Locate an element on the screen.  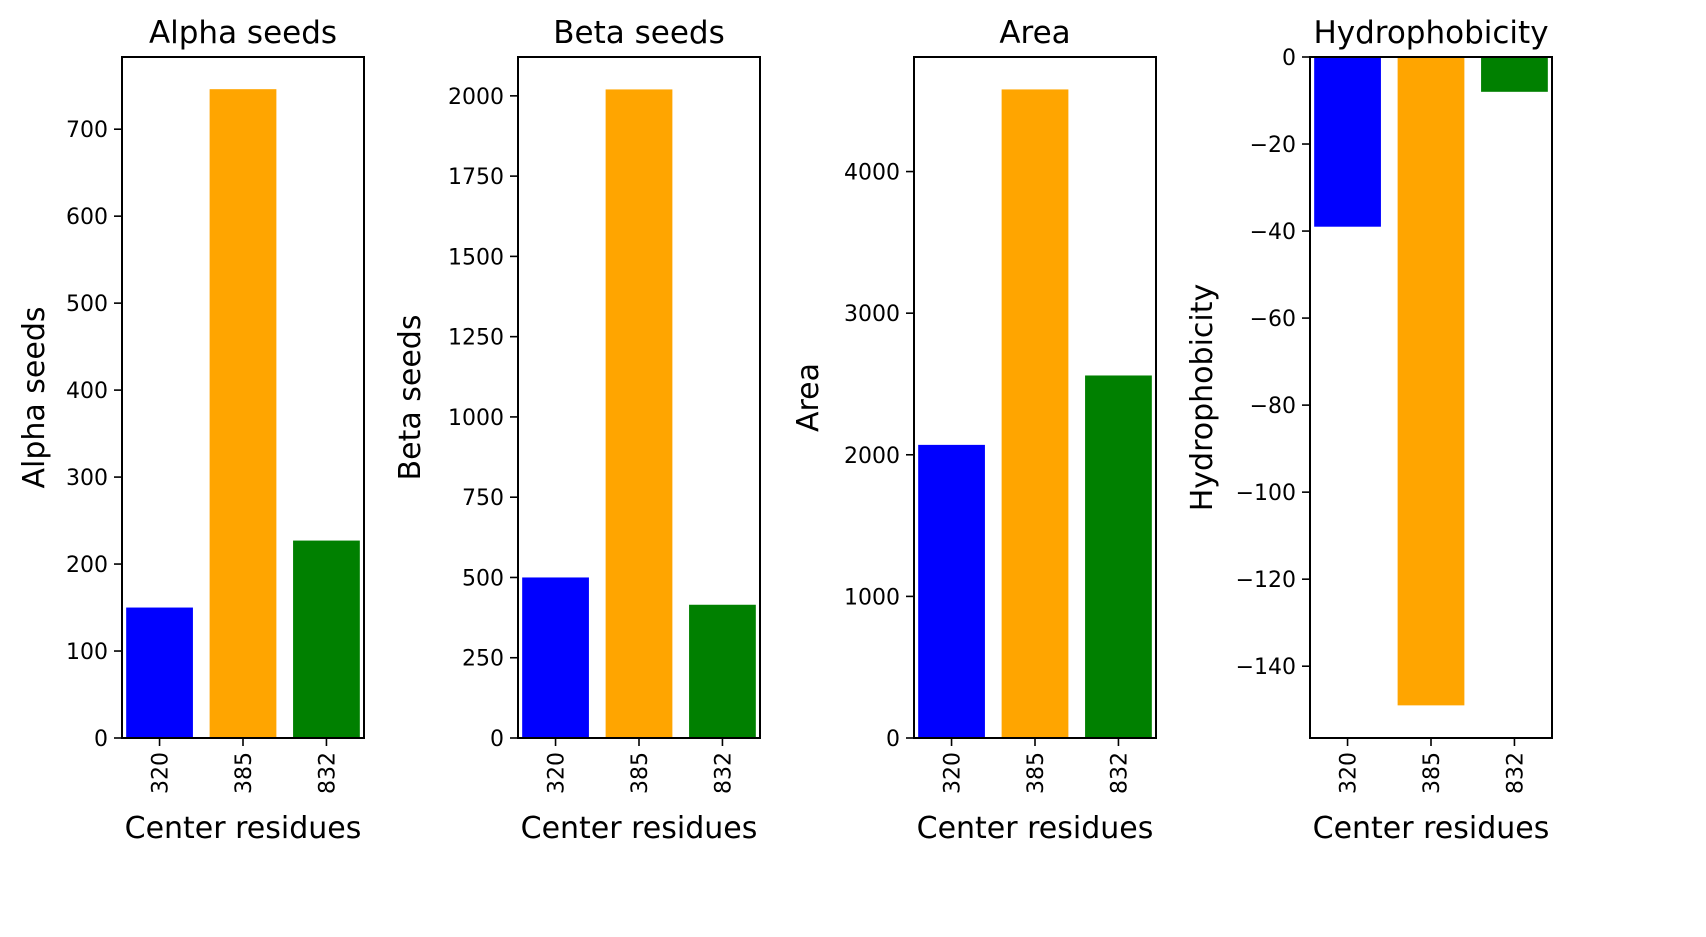
y-tick-label: 250 is located at coordinates (483, 659).